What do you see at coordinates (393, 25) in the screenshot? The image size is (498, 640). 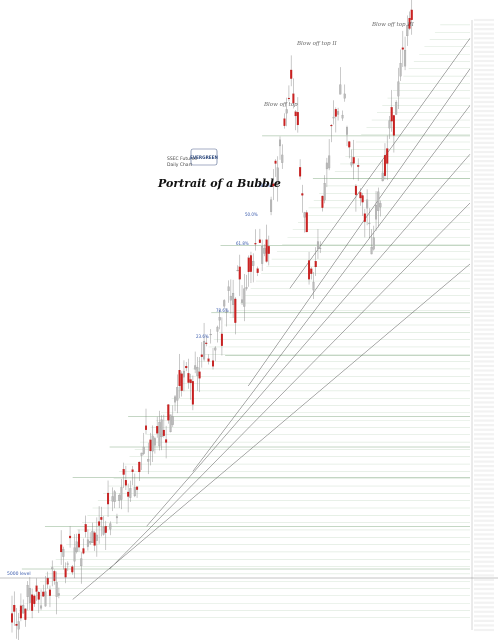 I see `annotation-blowoff3: Blow off top III` at bounding box center [393, 25].